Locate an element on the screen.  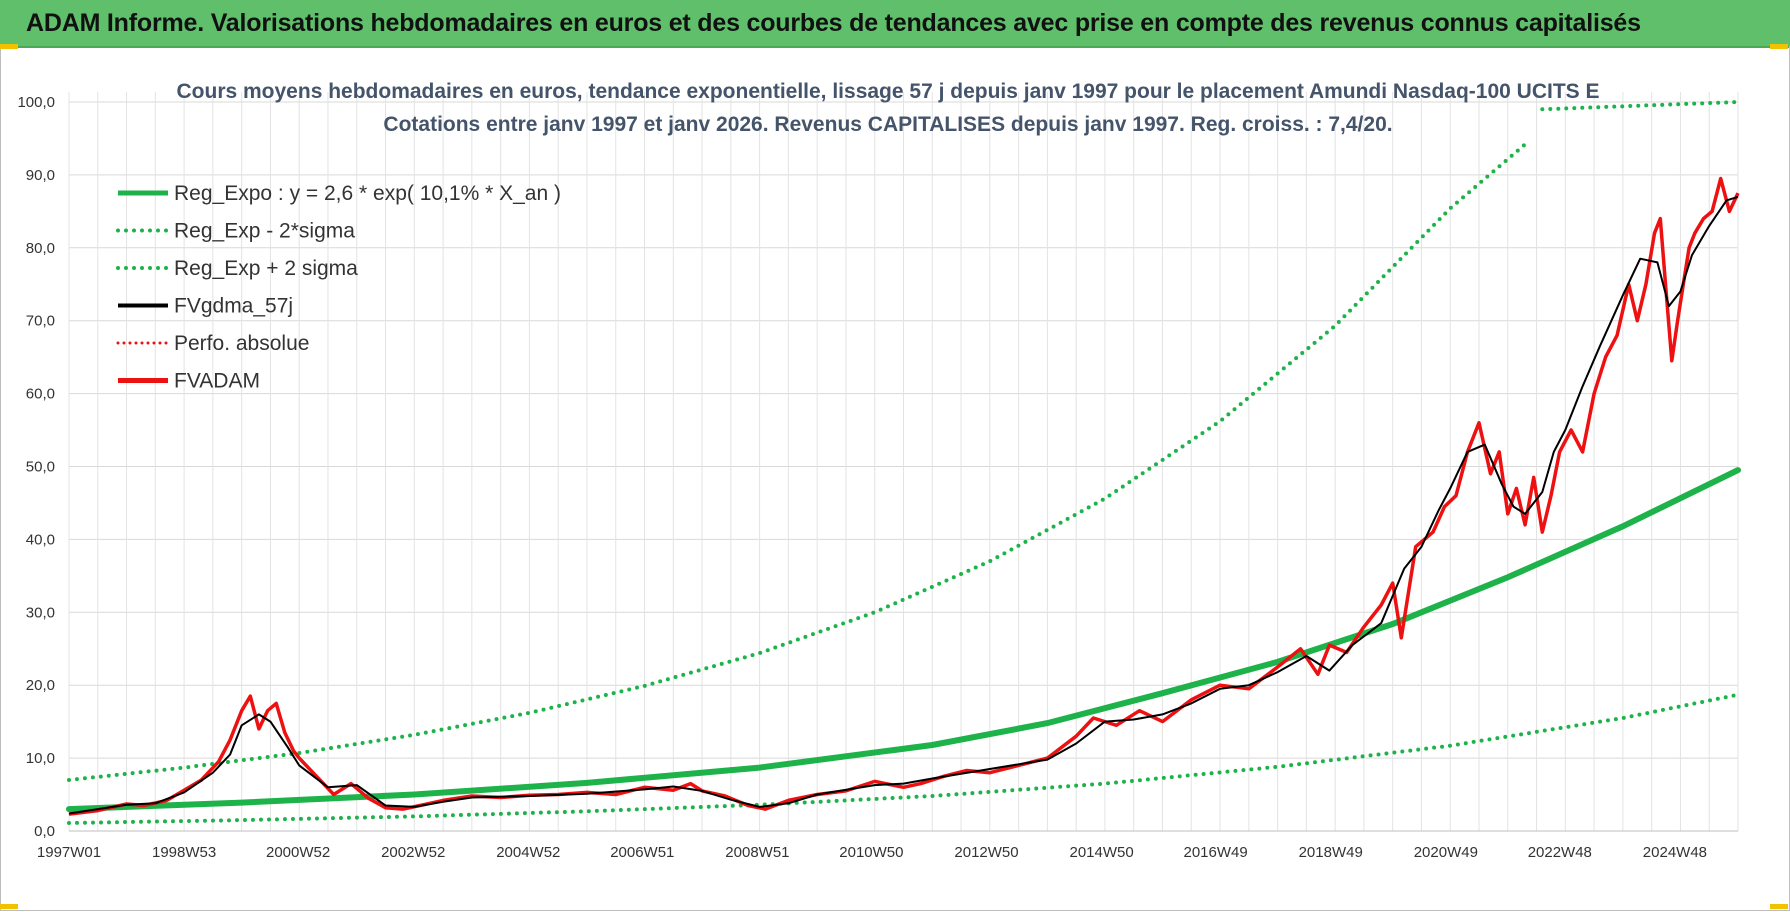
y-tick-label: 90,0 is located at coordinates (40, 175).